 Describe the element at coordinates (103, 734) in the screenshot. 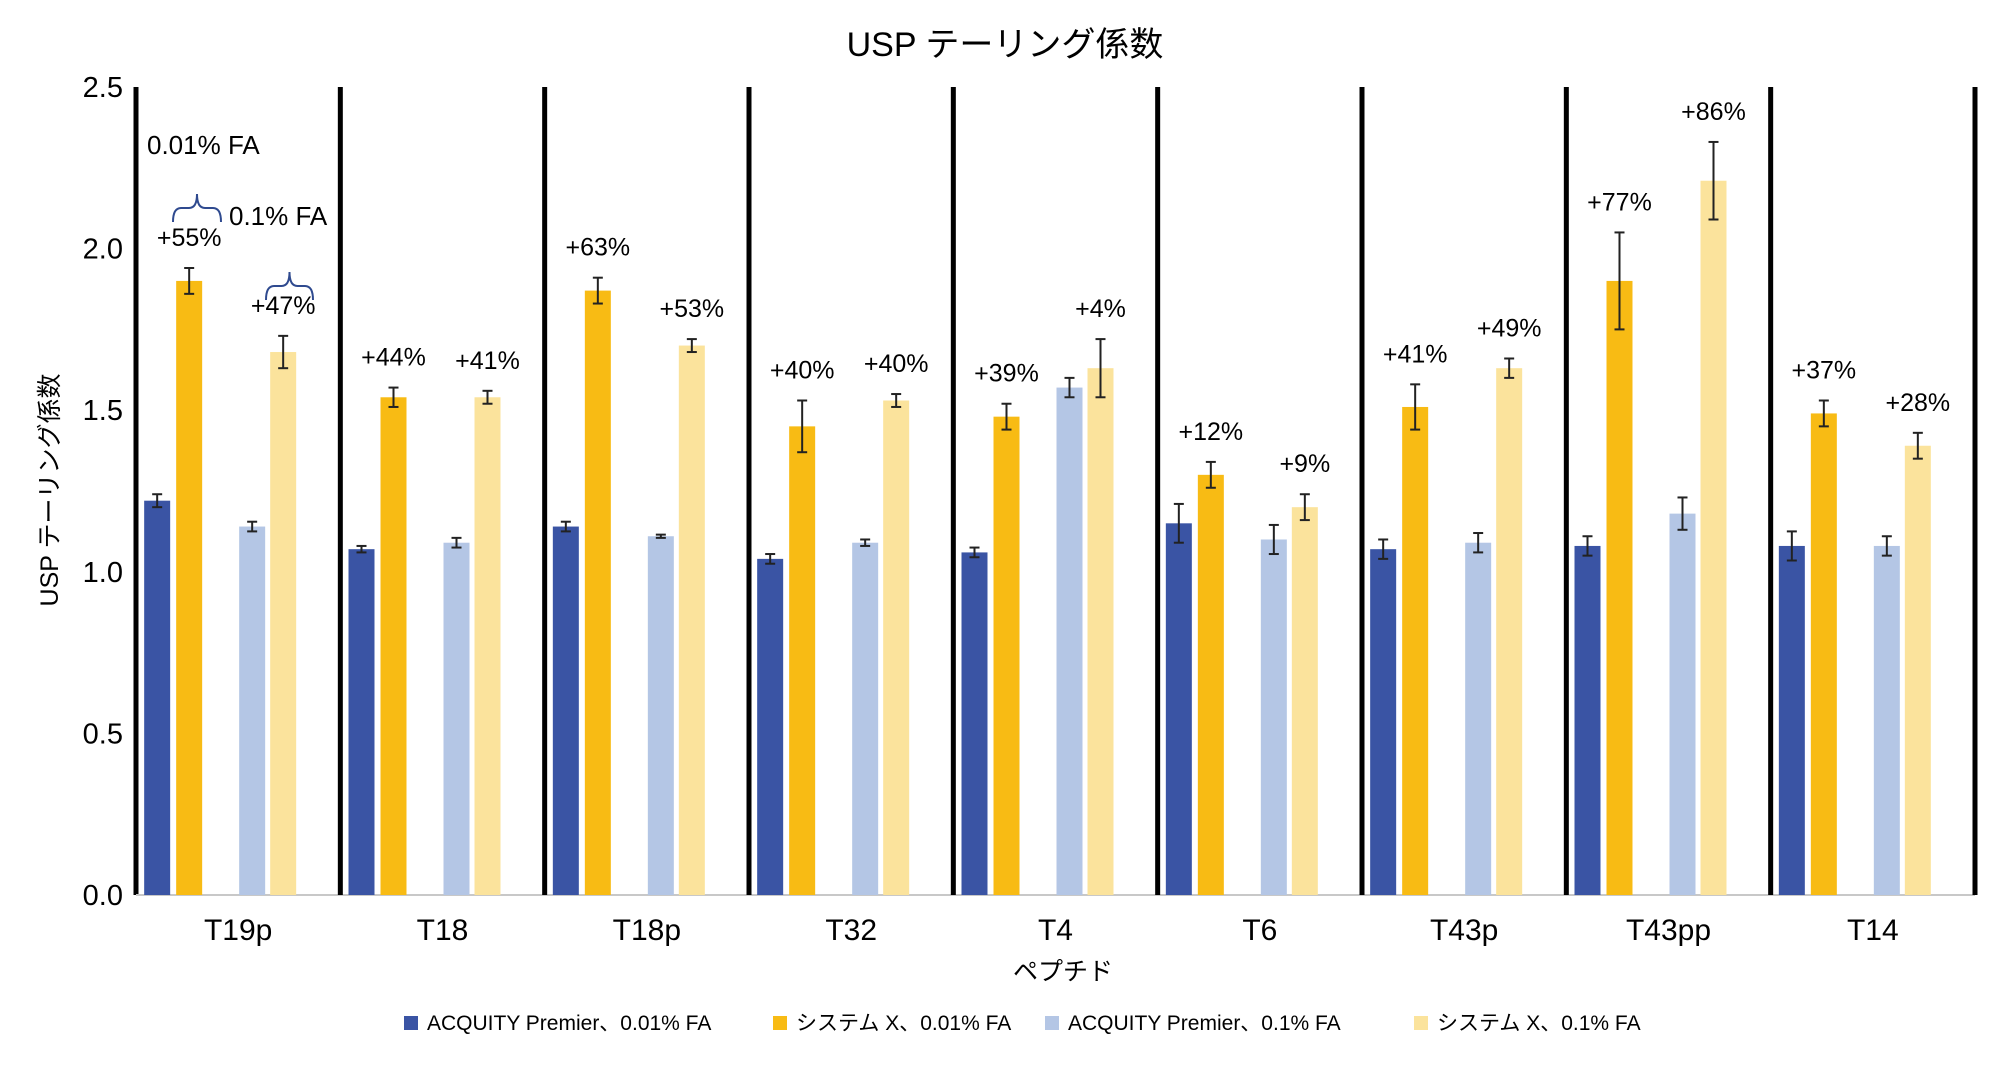

I see `y-tick-label: 0.5` at that location.